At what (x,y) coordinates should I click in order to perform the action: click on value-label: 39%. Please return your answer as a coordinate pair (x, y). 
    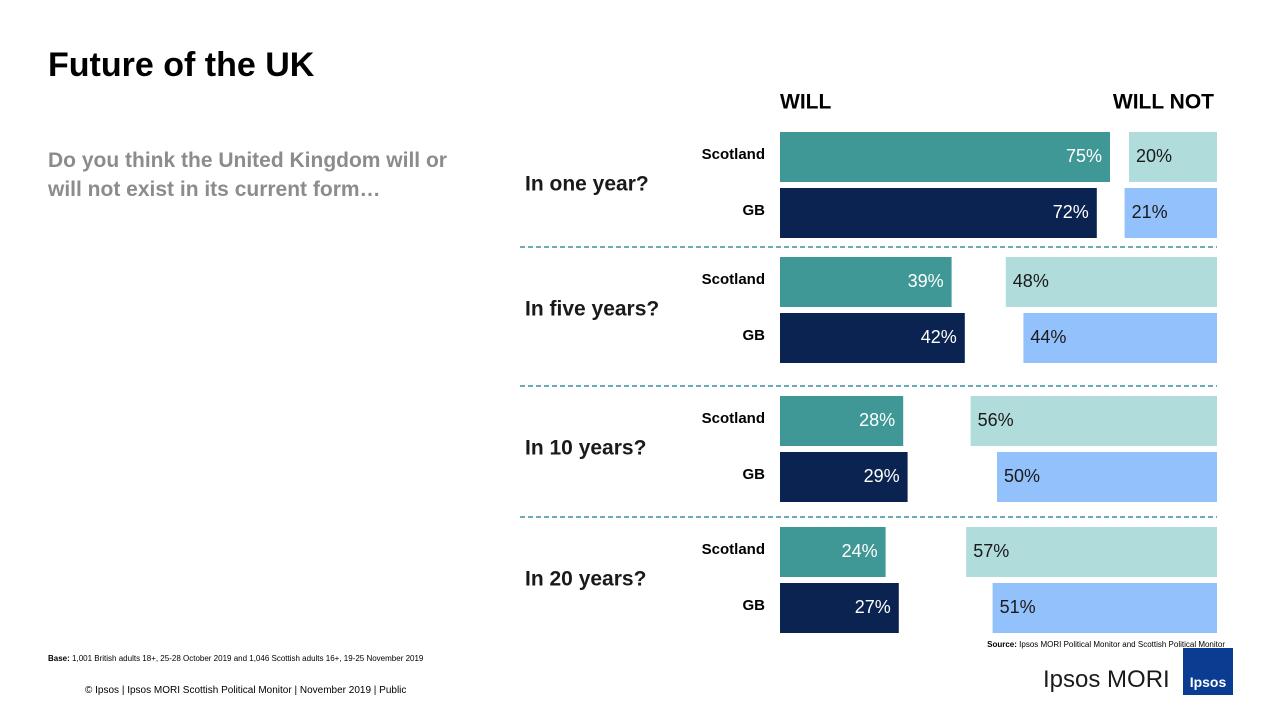
    Looking at the image, I should click on (926, 281).